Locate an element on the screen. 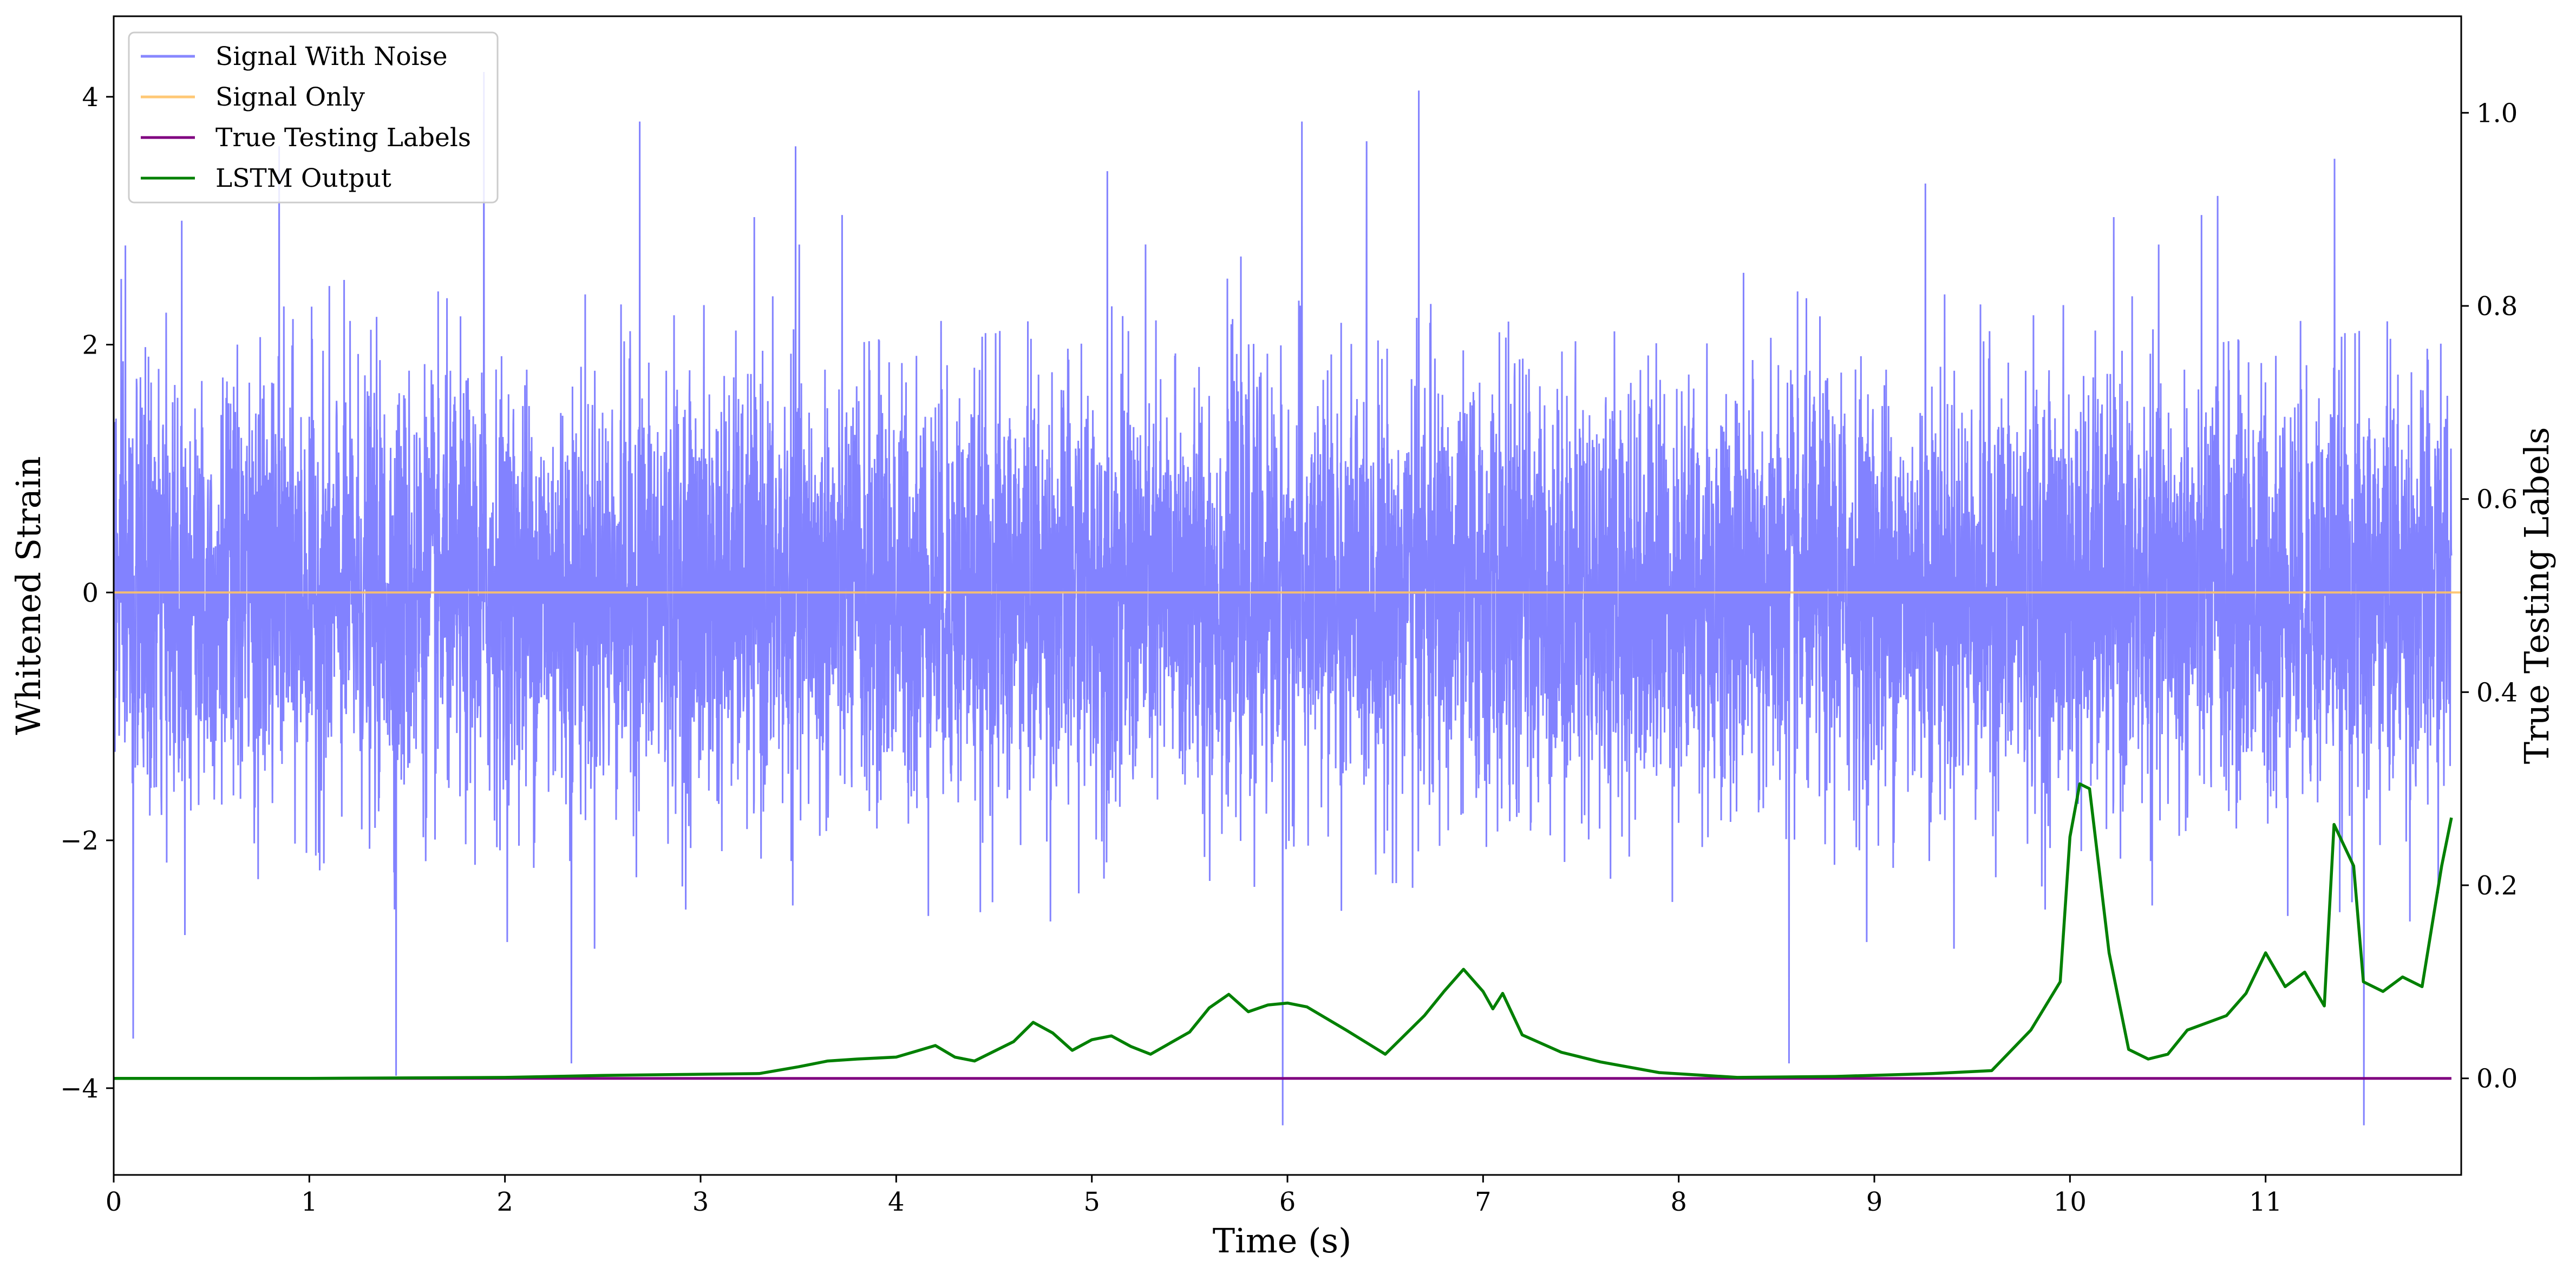  x-tick-label: 2 is located at coordinates (505, 1202).